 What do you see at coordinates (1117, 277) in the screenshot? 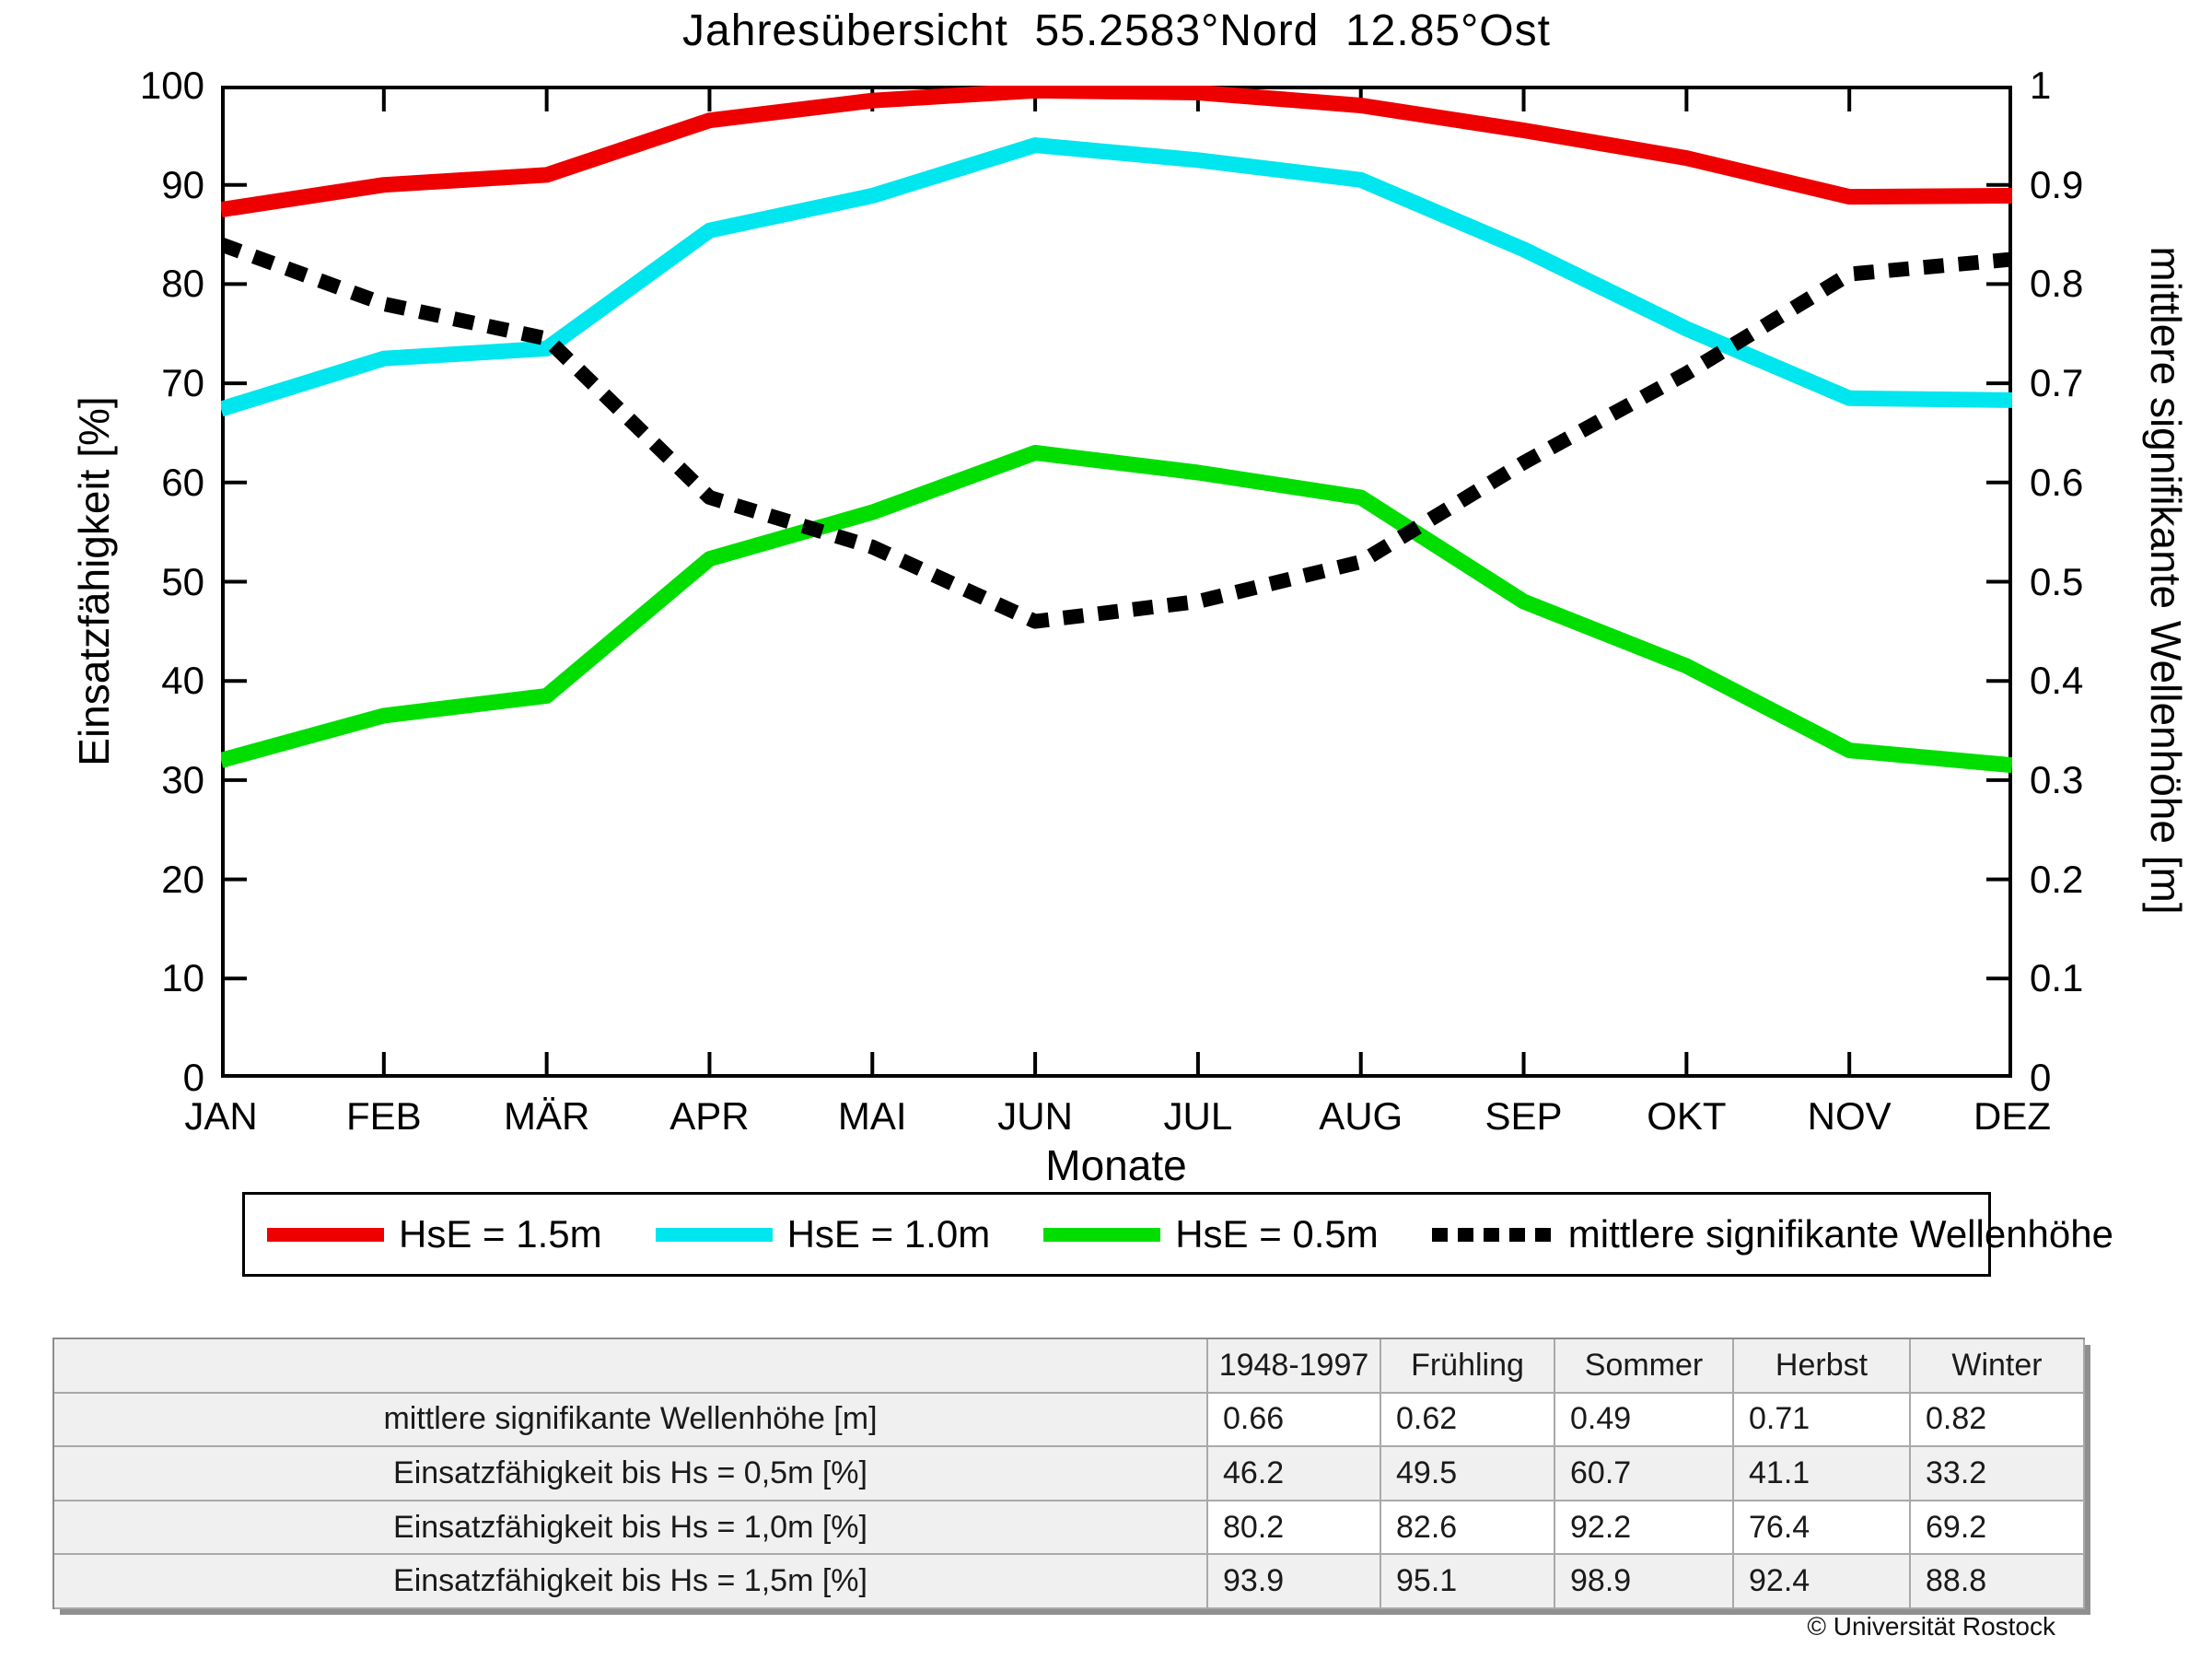
I see `series-line-hse-1.0m` at bounding box center [1117, 277].